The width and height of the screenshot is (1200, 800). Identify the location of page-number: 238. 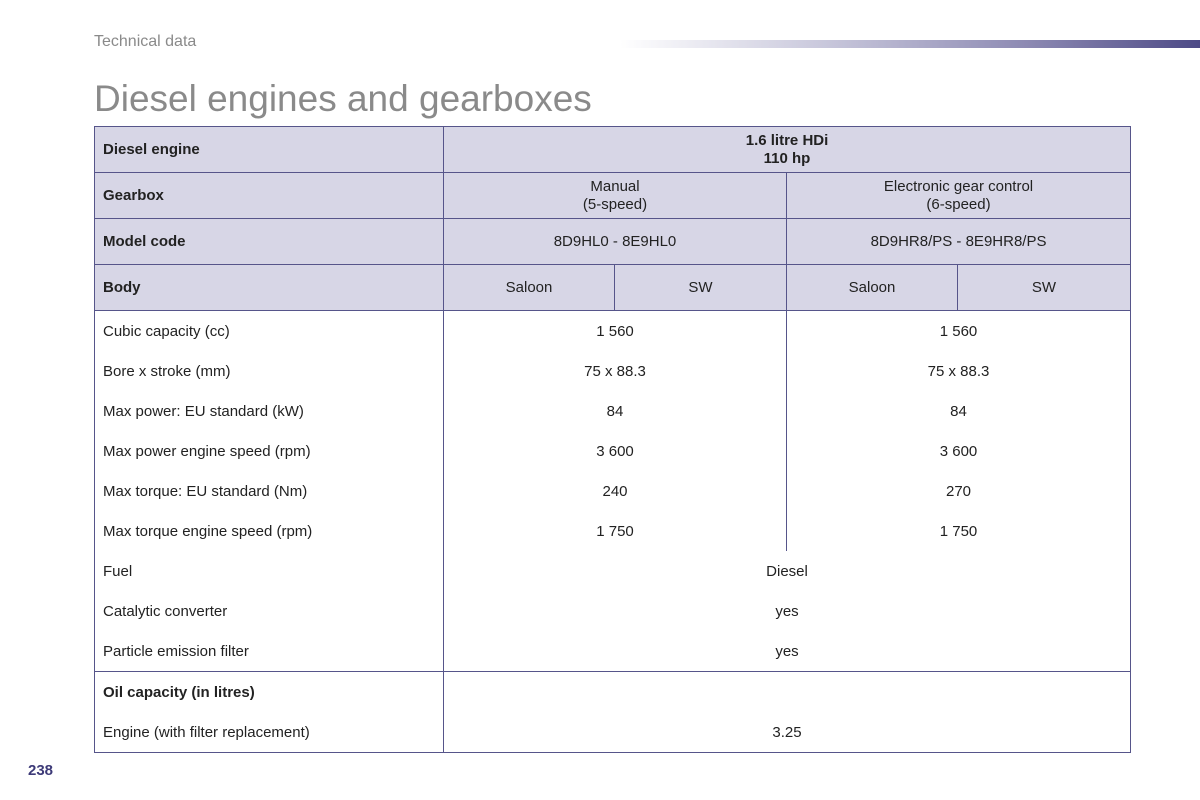
(41, 770).